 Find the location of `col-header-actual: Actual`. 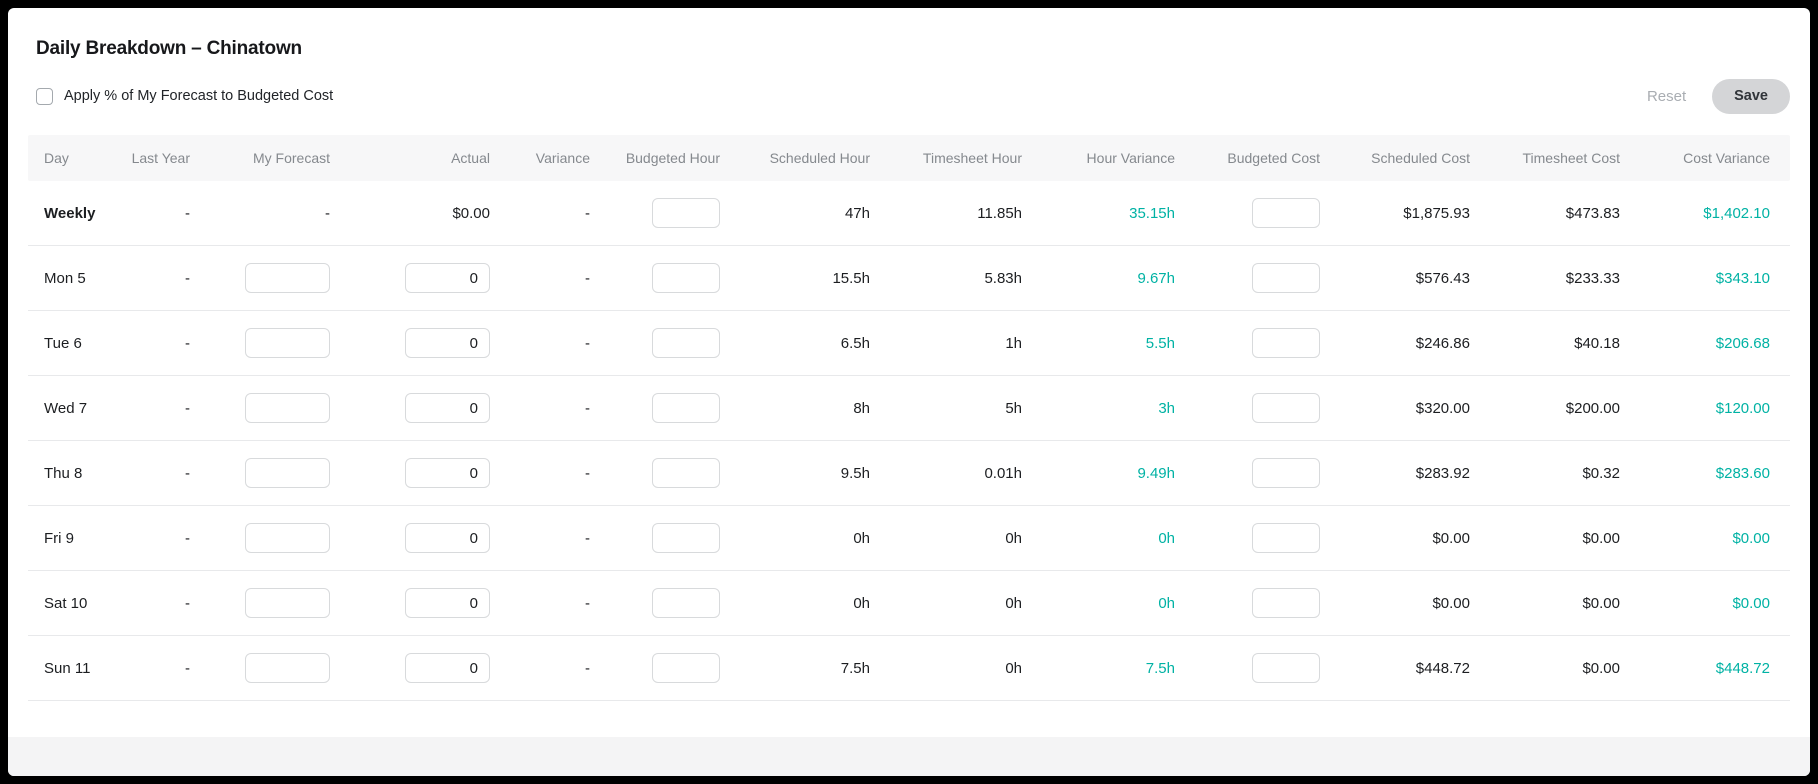

col-header-actual: Actual is located at coordinates (470, 158).